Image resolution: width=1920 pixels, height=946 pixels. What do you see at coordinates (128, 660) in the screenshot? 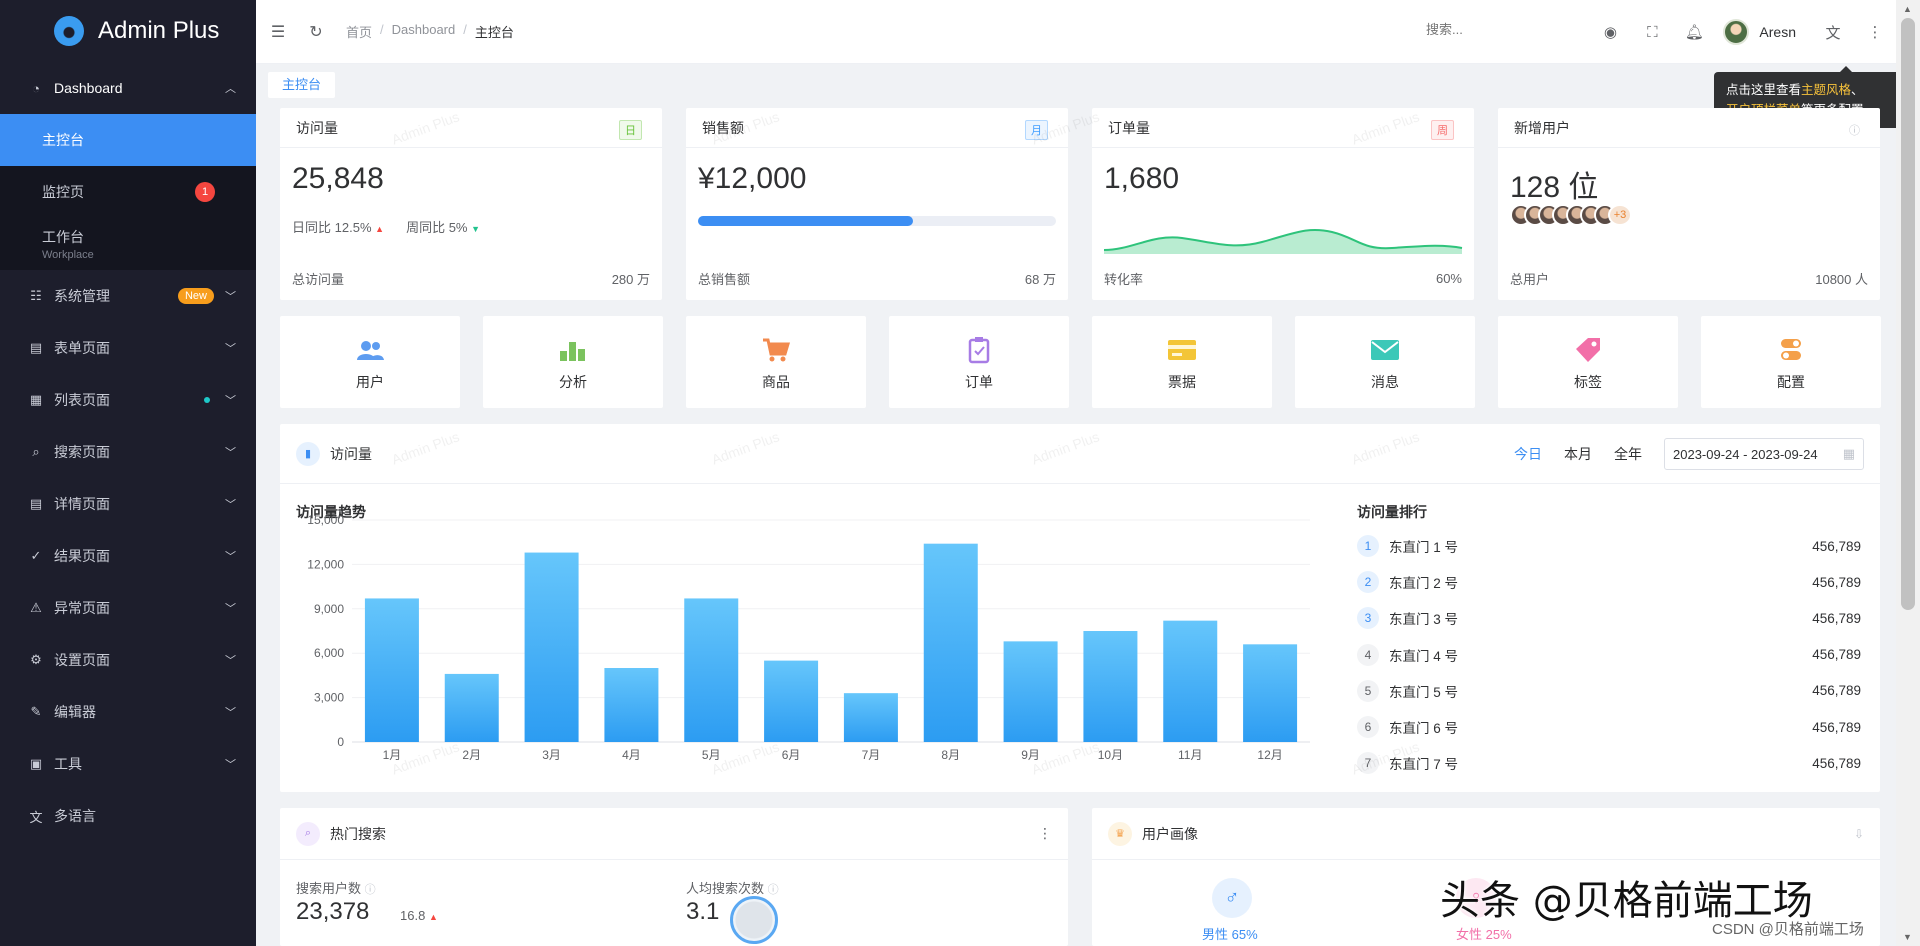
I see `sidebar-item-settings: ⚙ 设置页面 ﹀` at bounding box center [128, 660].